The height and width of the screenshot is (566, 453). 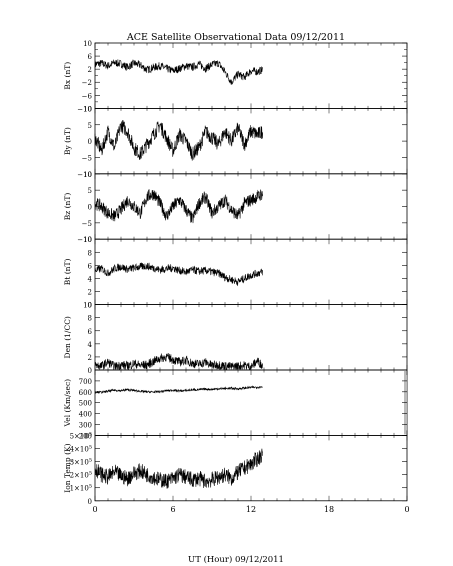 I want to click on panel-3-ytick-label: 10, so click(x=87, y=175).